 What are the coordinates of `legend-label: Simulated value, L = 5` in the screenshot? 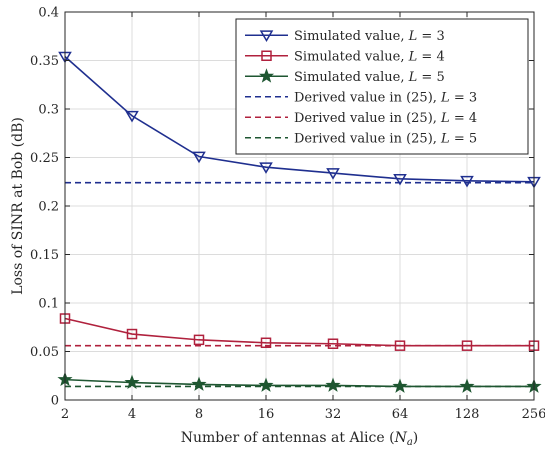 It's located at (369, 77).